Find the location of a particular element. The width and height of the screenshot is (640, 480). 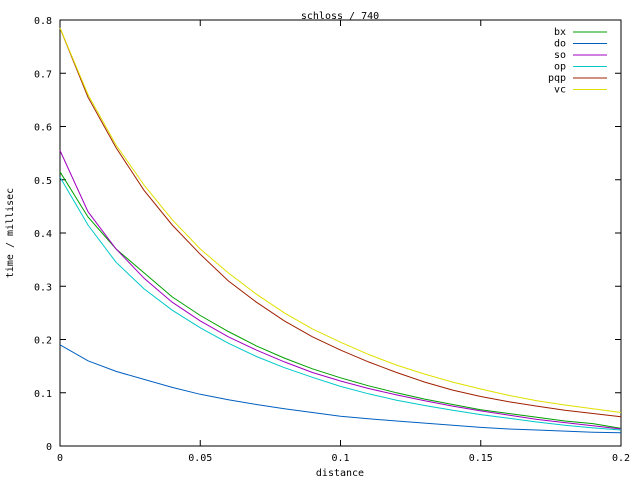

legend-label-do: do is located at coordinates (560, 44).